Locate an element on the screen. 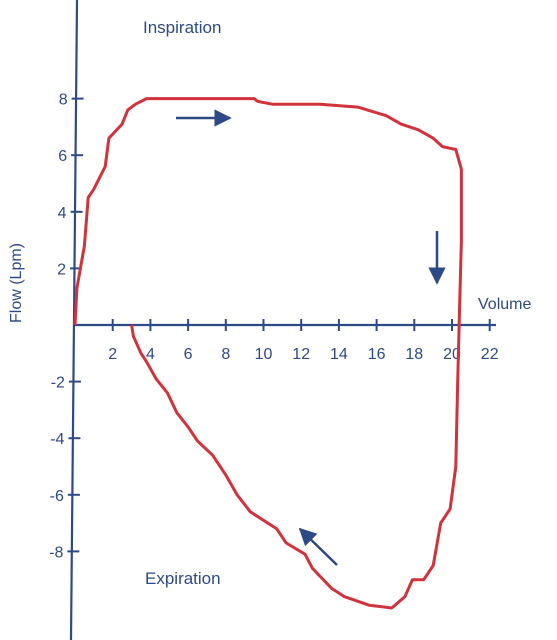 Image resolution: width=557 pixels, height=640 pixels. x-tick-label: 14 is located at coordinates (339, 354).